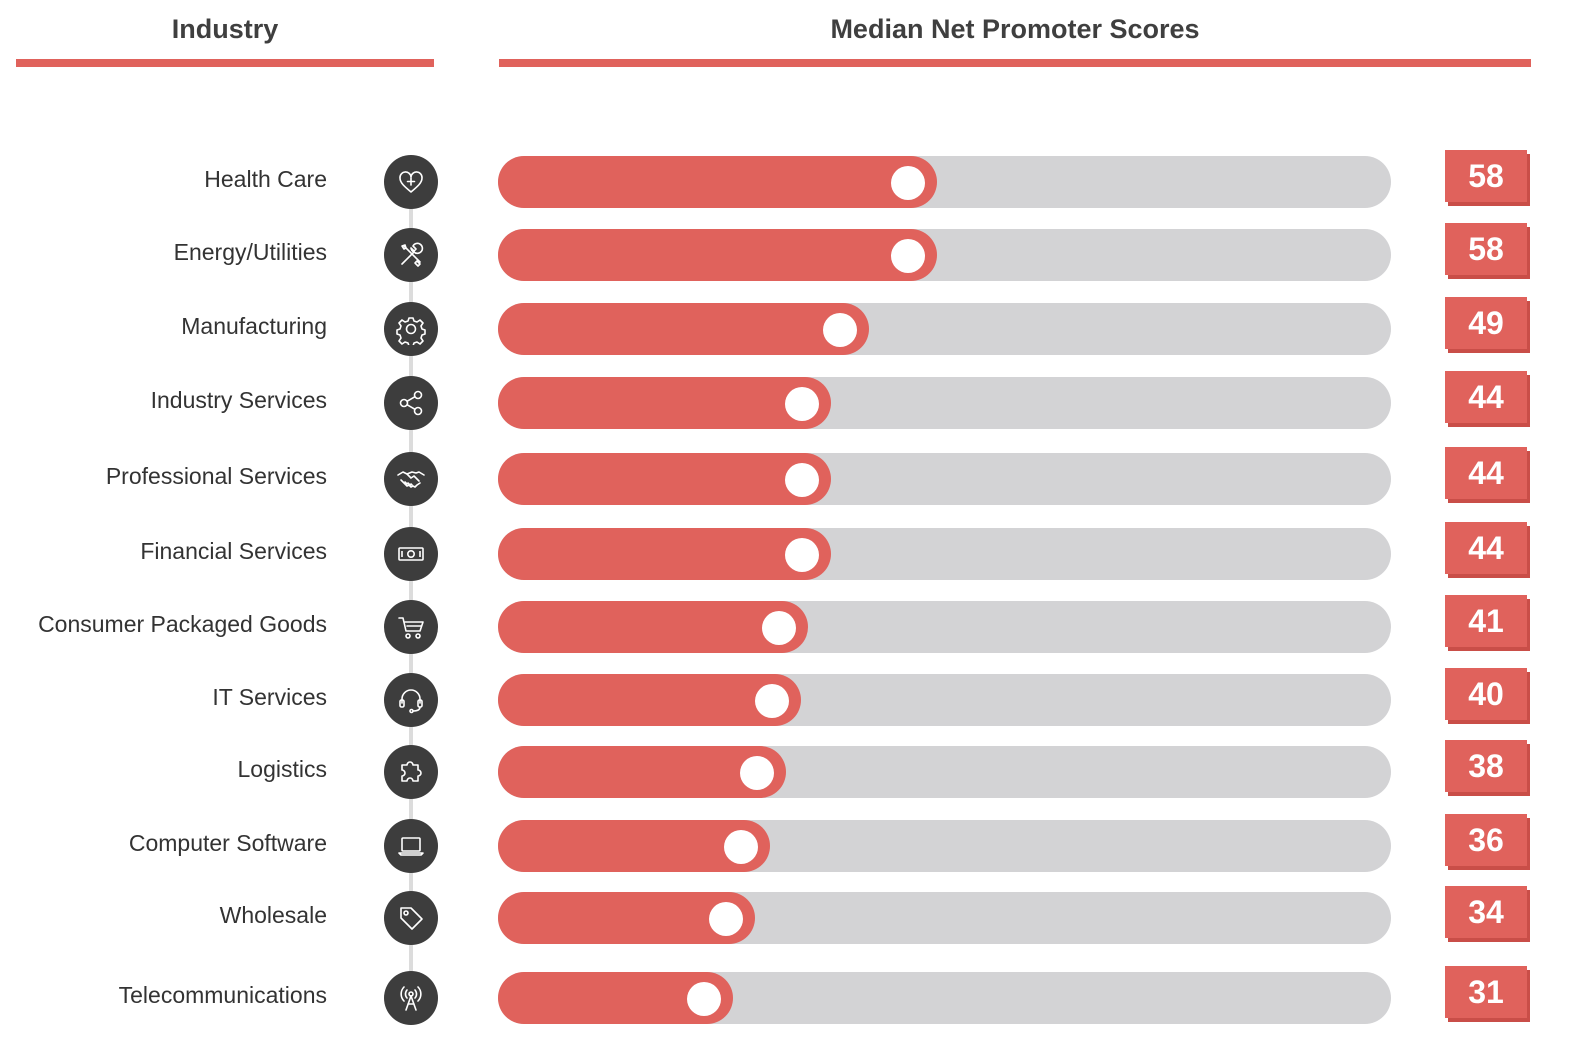 The width and height of the screenshot is (1572, 1062). I want to click on category-label: Telecommunications, so click(222, 995).